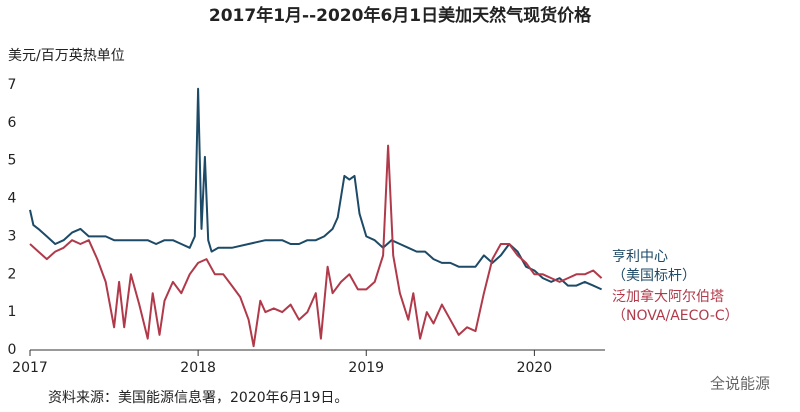  What do you see at coordinates (654, 276) in the screenshot?
I see `series-label: （美国标杆）` at bounding box center [654, 276].